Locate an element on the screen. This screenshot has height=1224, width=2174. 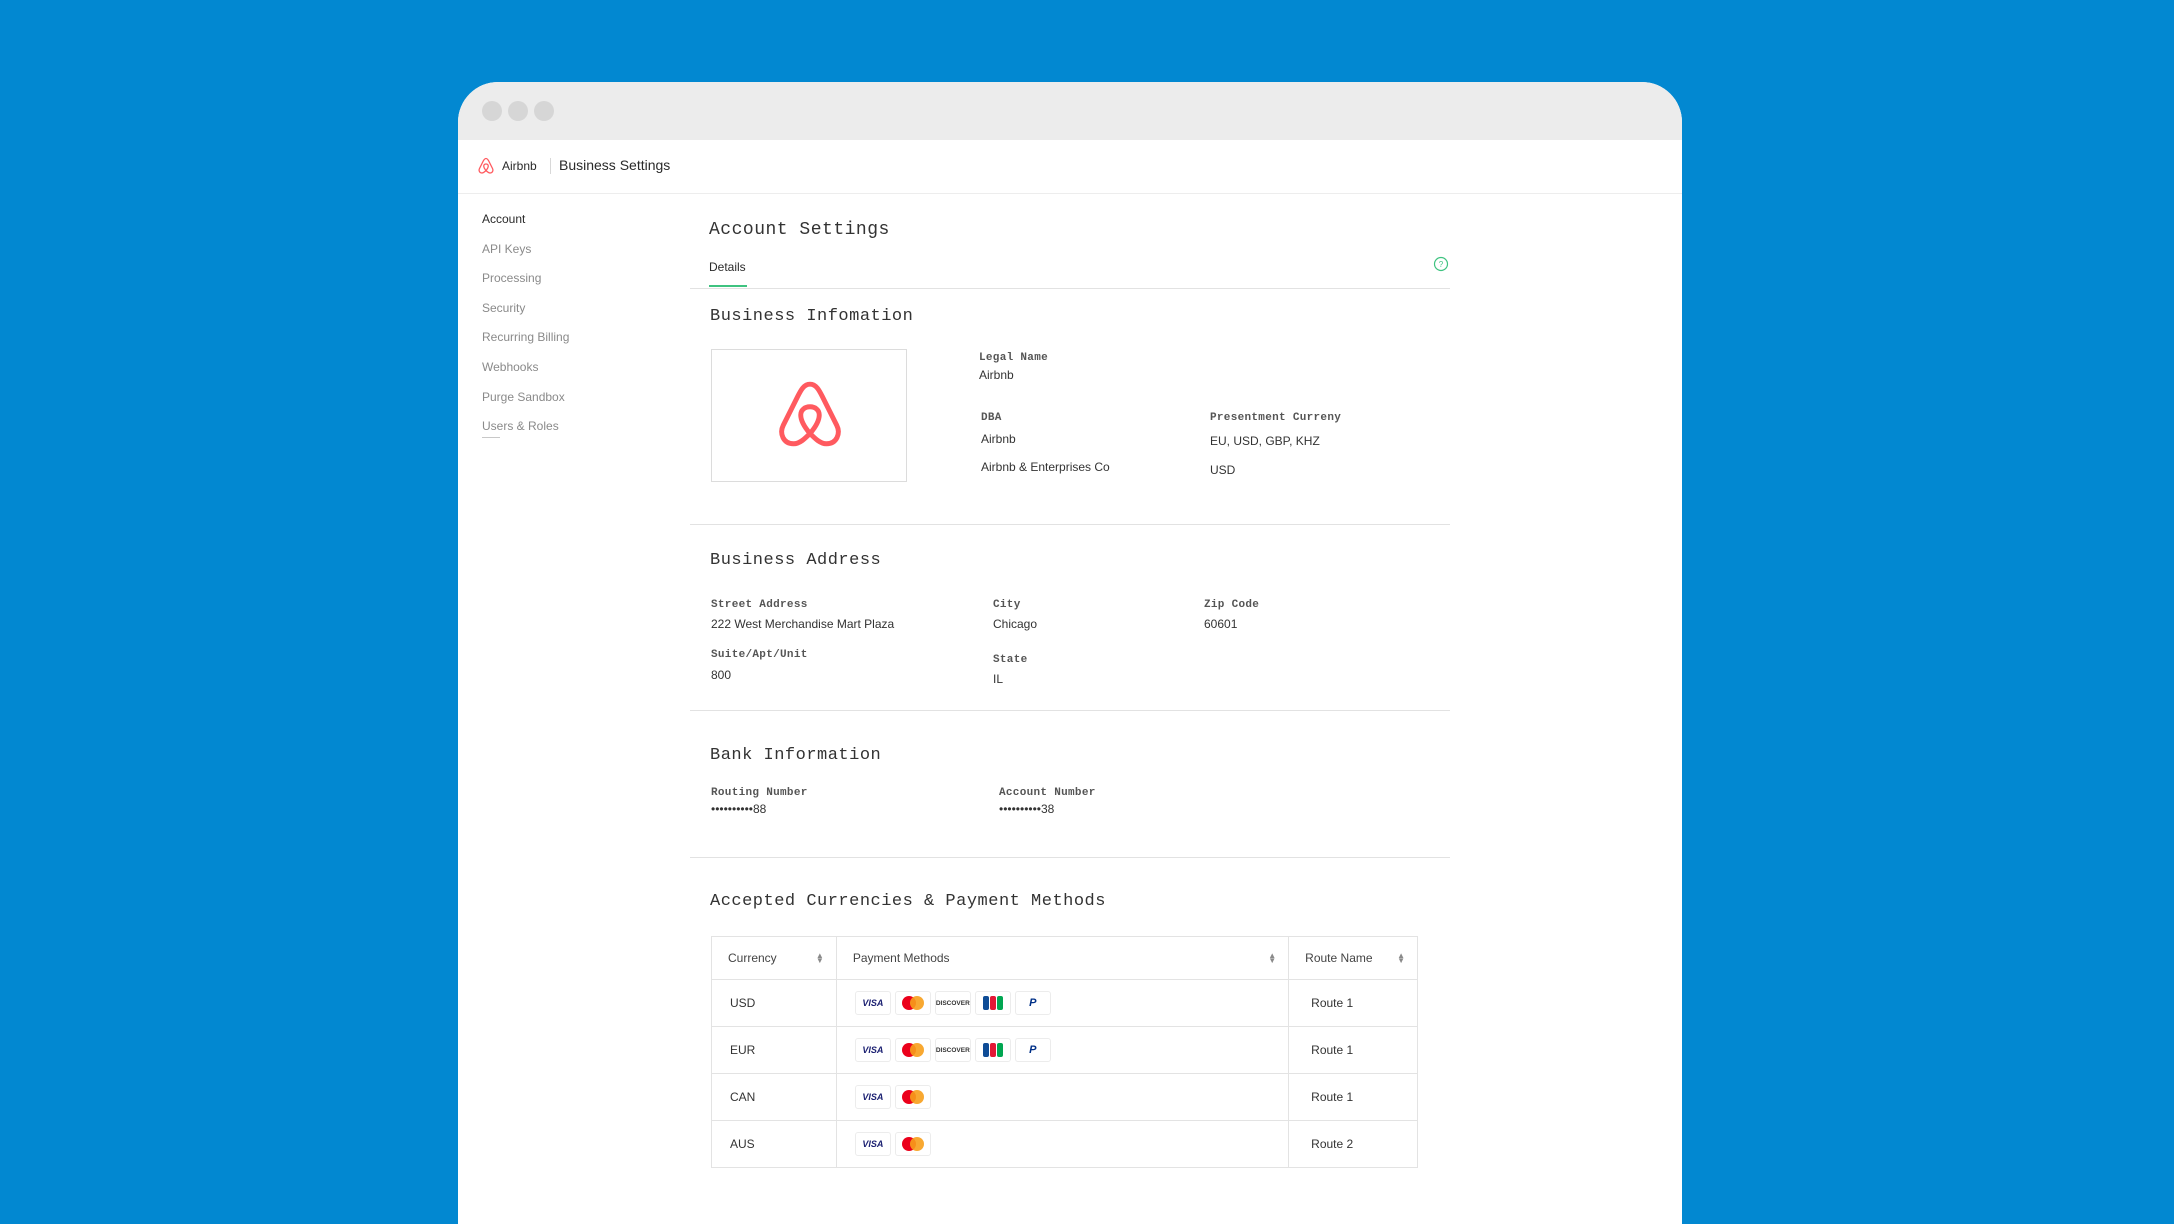
business-address-title: Business Address is located at coordinates (796, 560).